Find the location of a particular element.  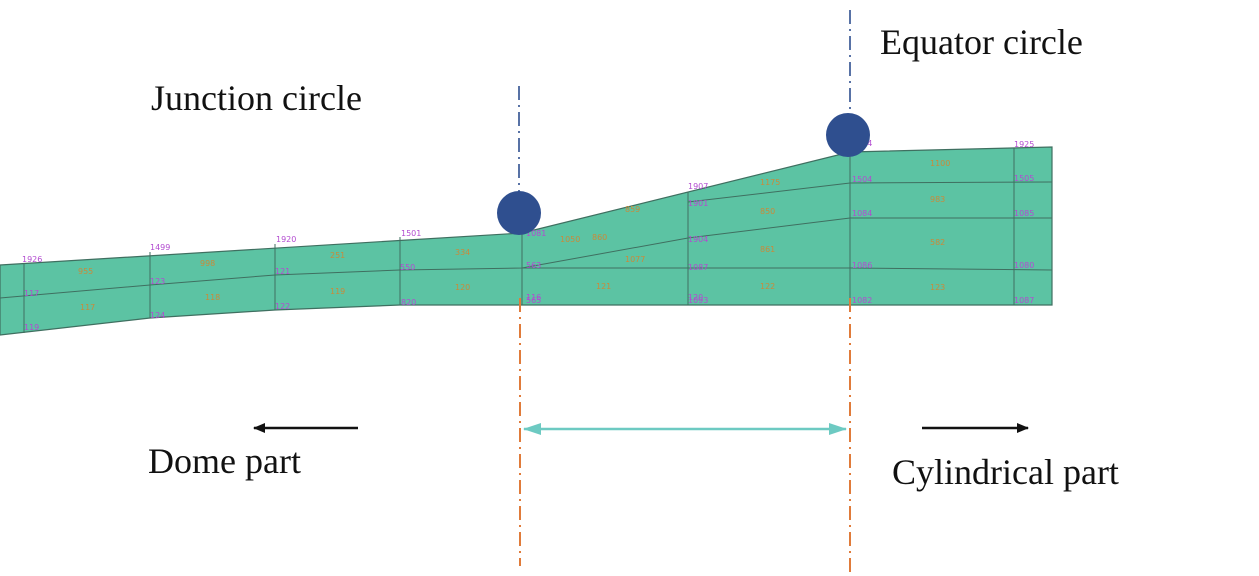

mesh-node-id: 124 is located at coordinates (157, 315).